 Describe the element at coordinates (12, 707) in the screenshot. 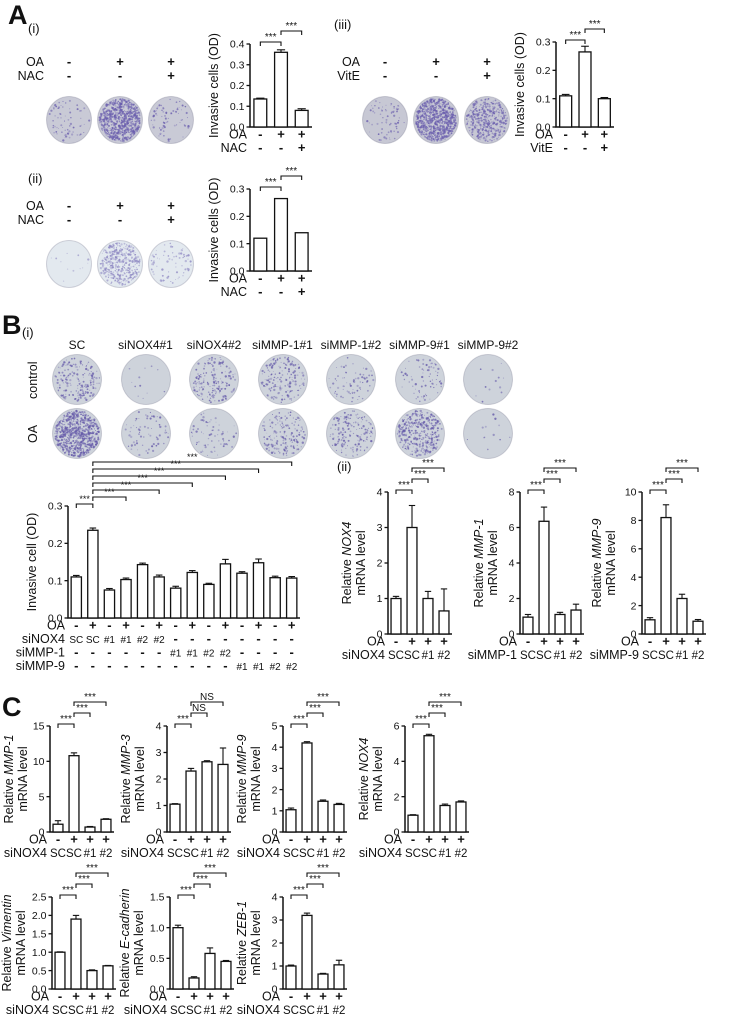

I see `panel-c-label: C` at that location.